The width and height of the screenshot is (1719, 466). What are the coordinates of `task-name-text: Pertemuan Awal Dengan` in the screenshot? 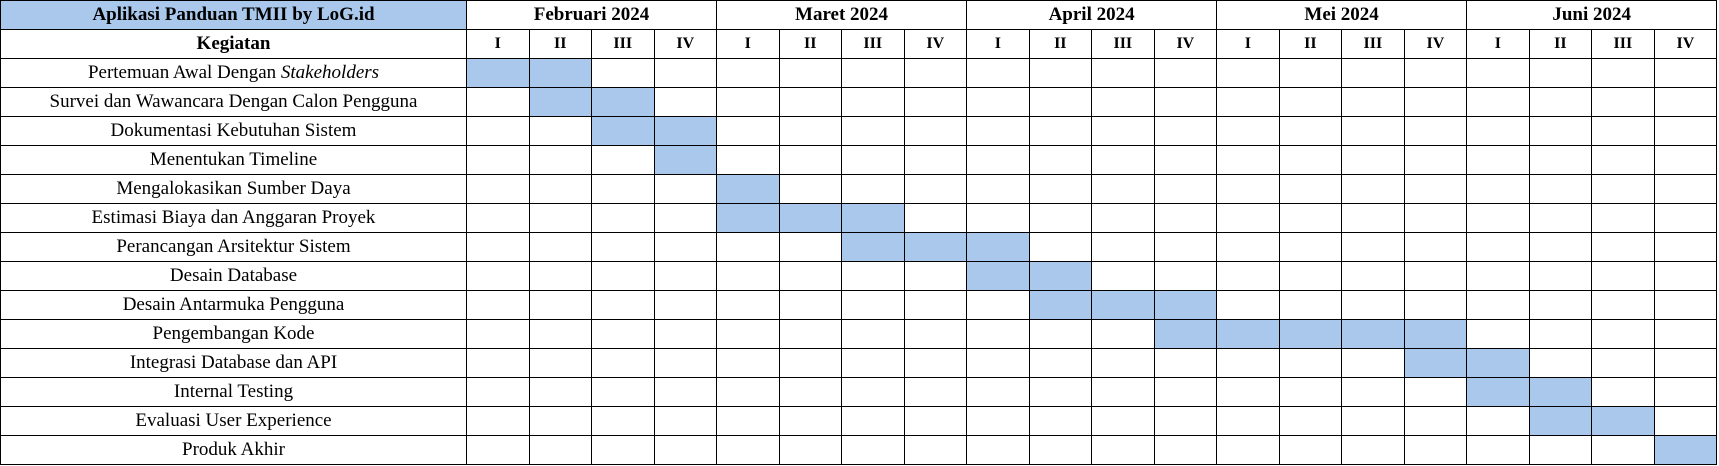 It's located at (184, 72).